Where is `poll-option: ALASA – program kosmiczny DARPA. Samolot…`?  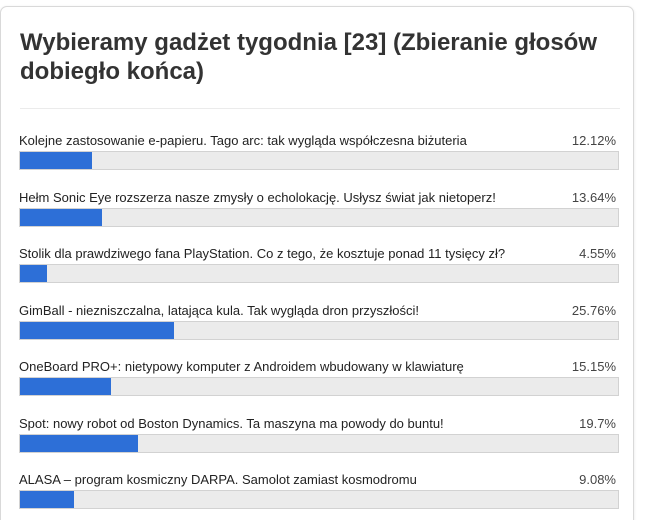
poll-option: ALASA – program kosmiczny DARPA. Samolot… is located at coordinates (320, 494).